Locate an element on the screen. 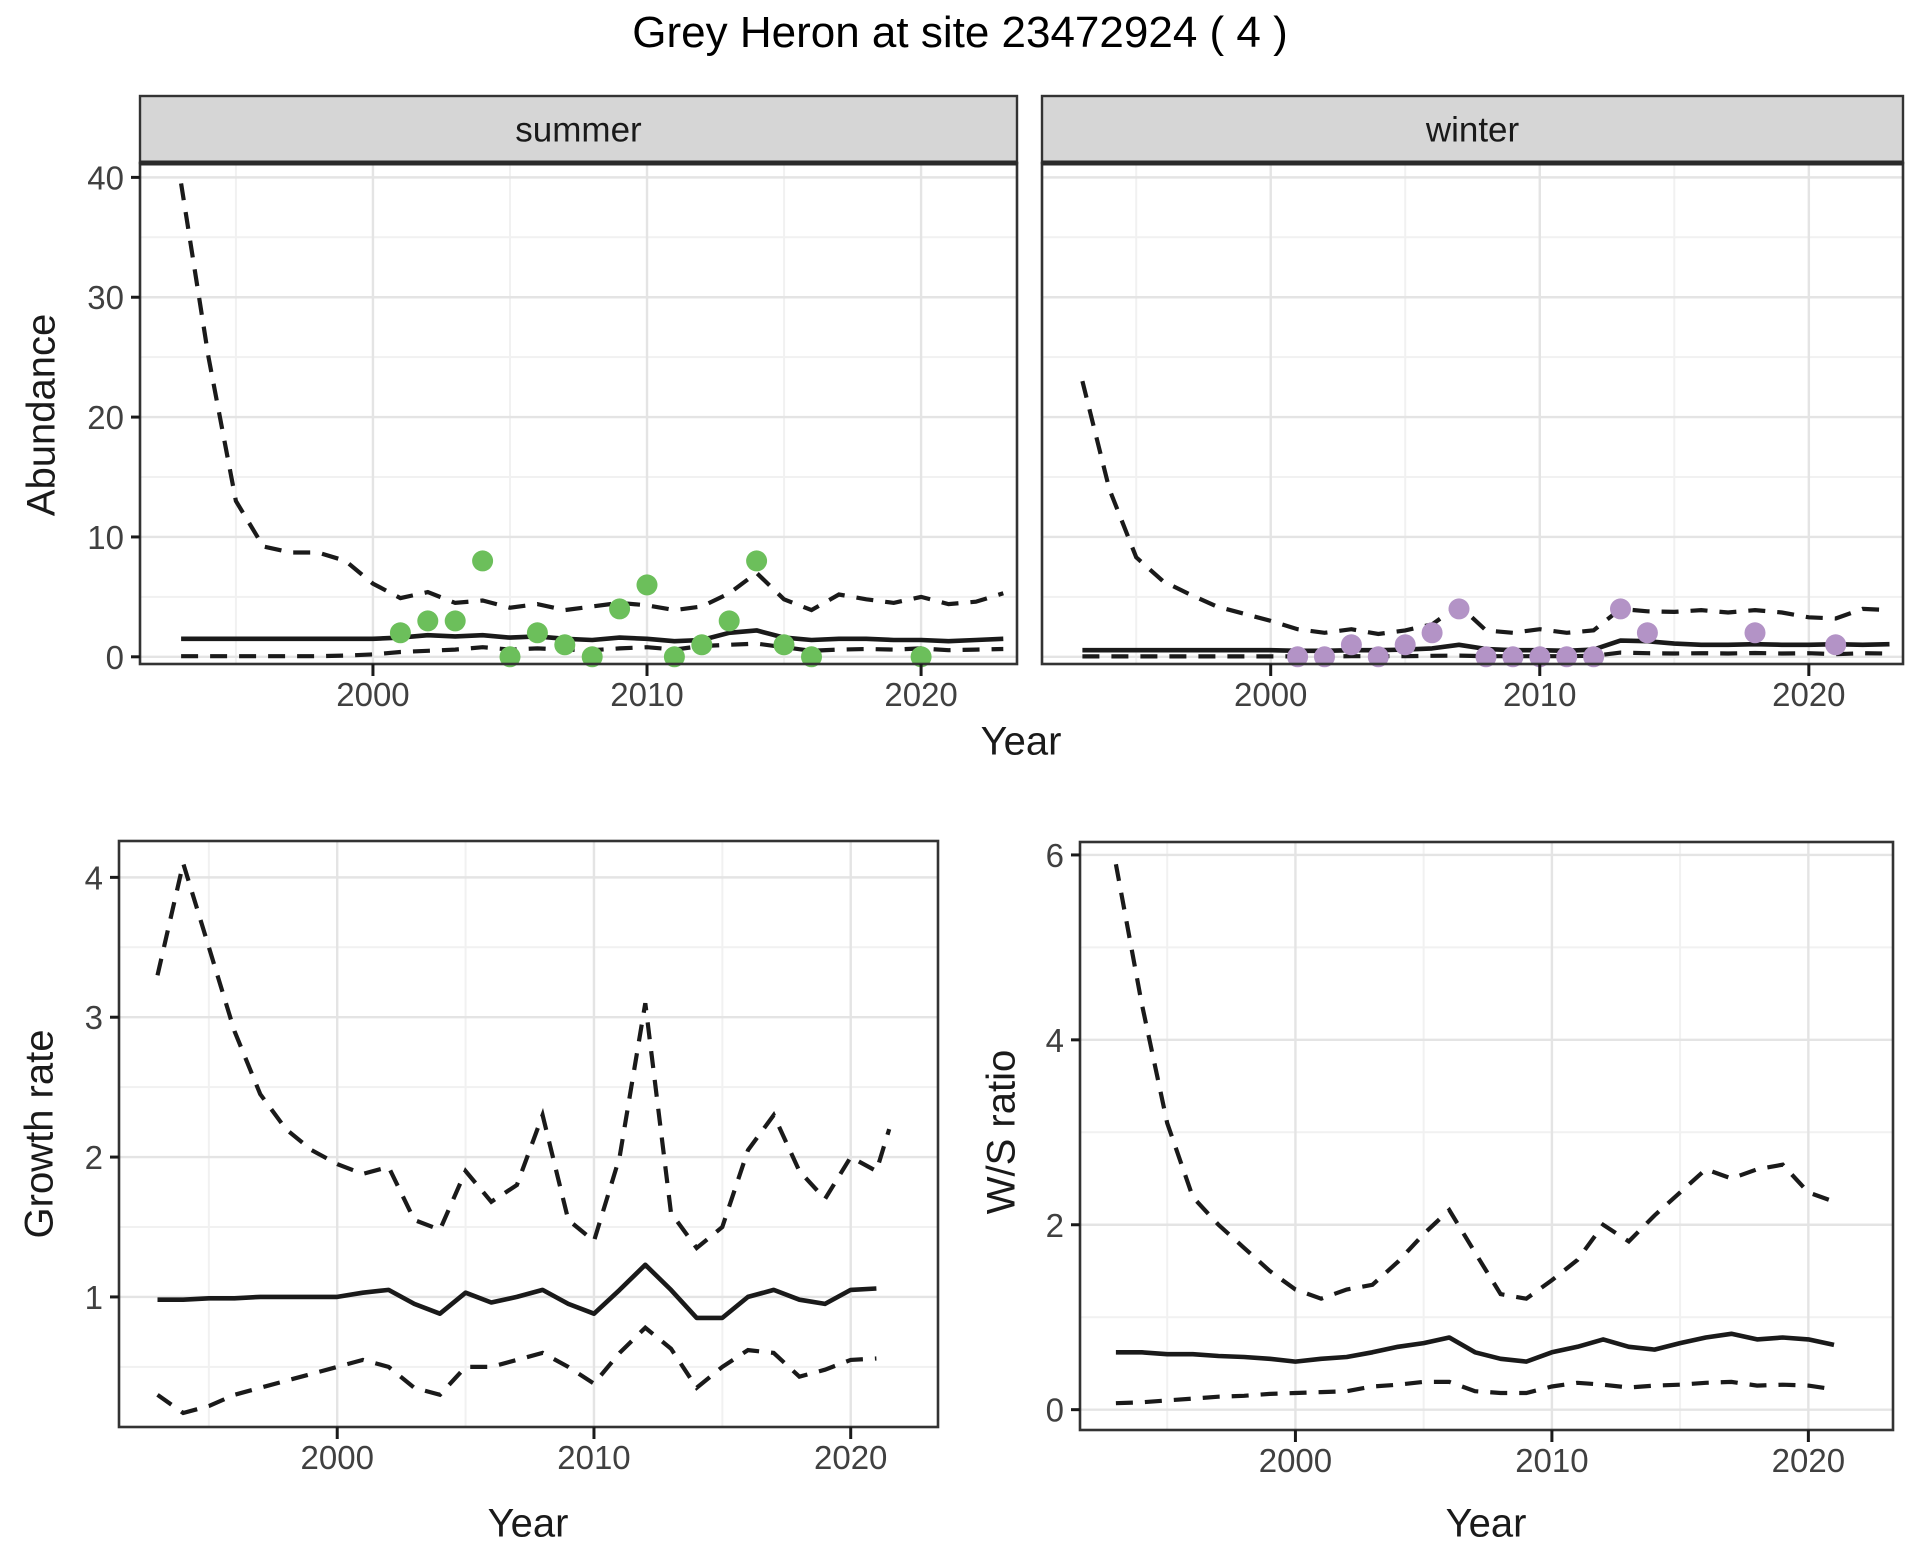 The width and height of the screenshot is (1920, 1560). y-tick-label: 1 is located at coordinates (94, 1297).